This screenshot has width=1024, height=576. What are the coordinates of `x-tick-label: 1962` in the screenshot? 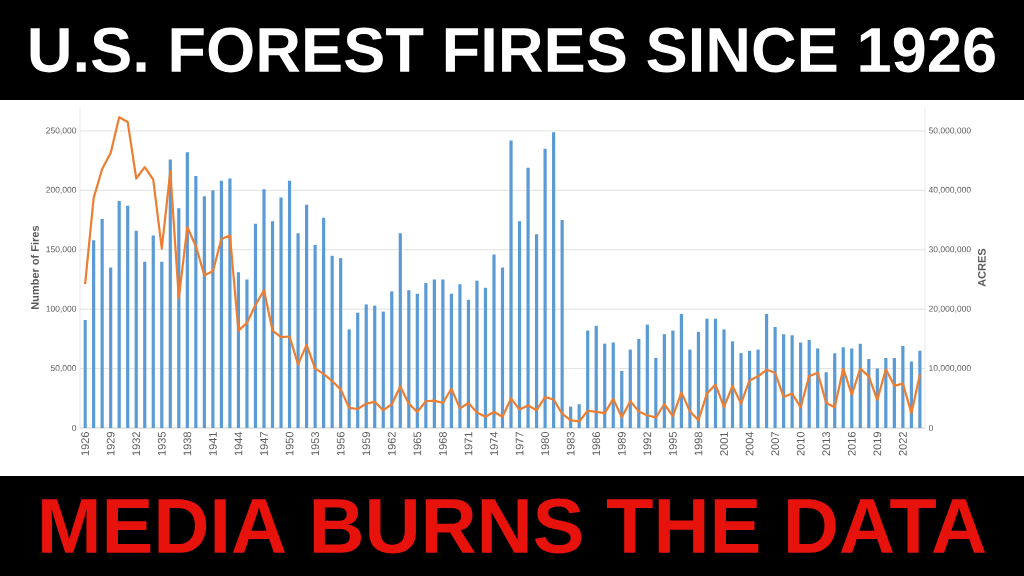 It's located at (391, 444).